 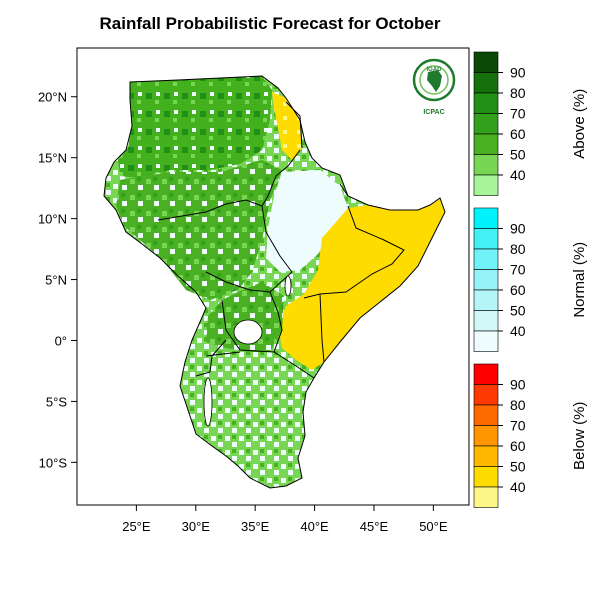 I want to click on border-djibouti, so click(x=344, y=190).